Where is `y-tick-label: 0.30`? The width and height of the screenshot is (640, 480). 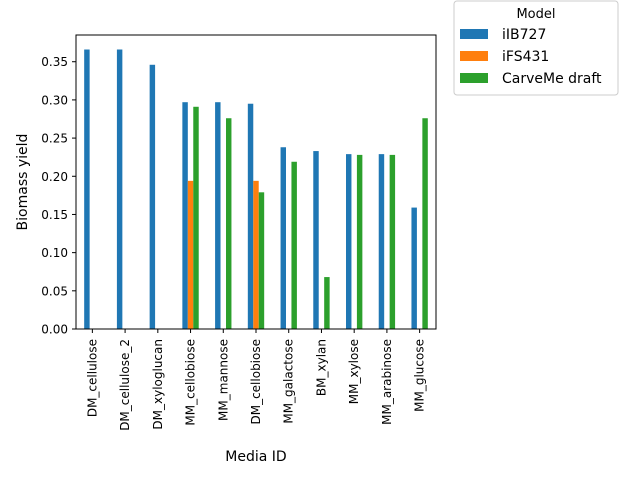
y-tick-label: 0.30 is located at coordinates (54, 100).